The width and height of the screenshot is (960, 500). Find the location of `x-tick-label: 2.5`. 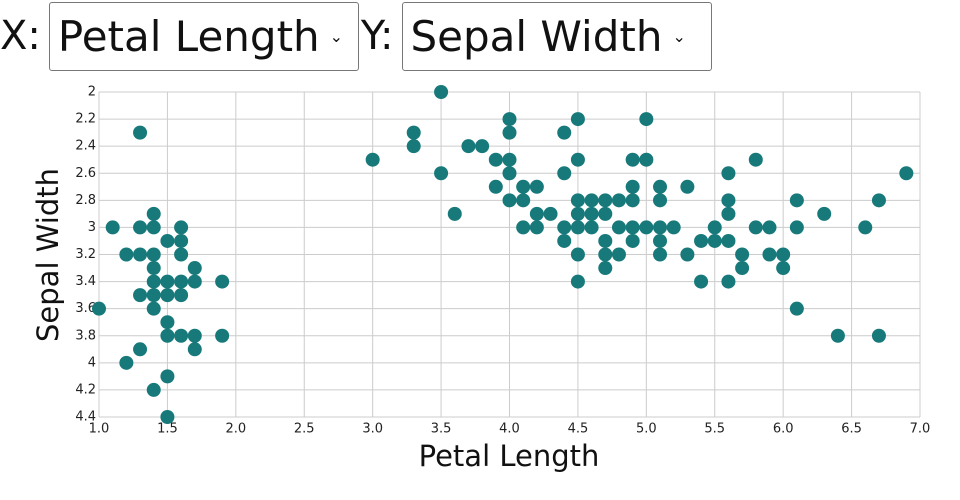

x-tick-label: 2.5 is located at coordinates (304, 429).